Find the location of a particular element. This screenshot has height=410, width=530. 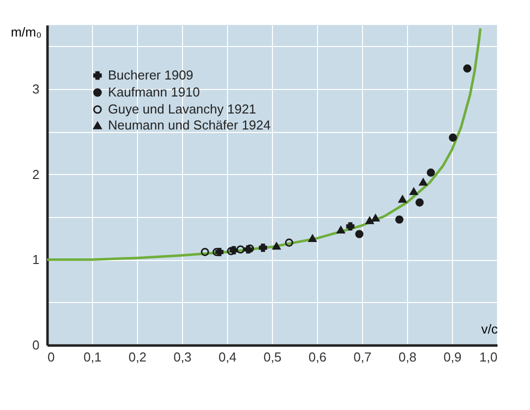

x-tick-label: 0,7 is located at coordinates (362, 357).